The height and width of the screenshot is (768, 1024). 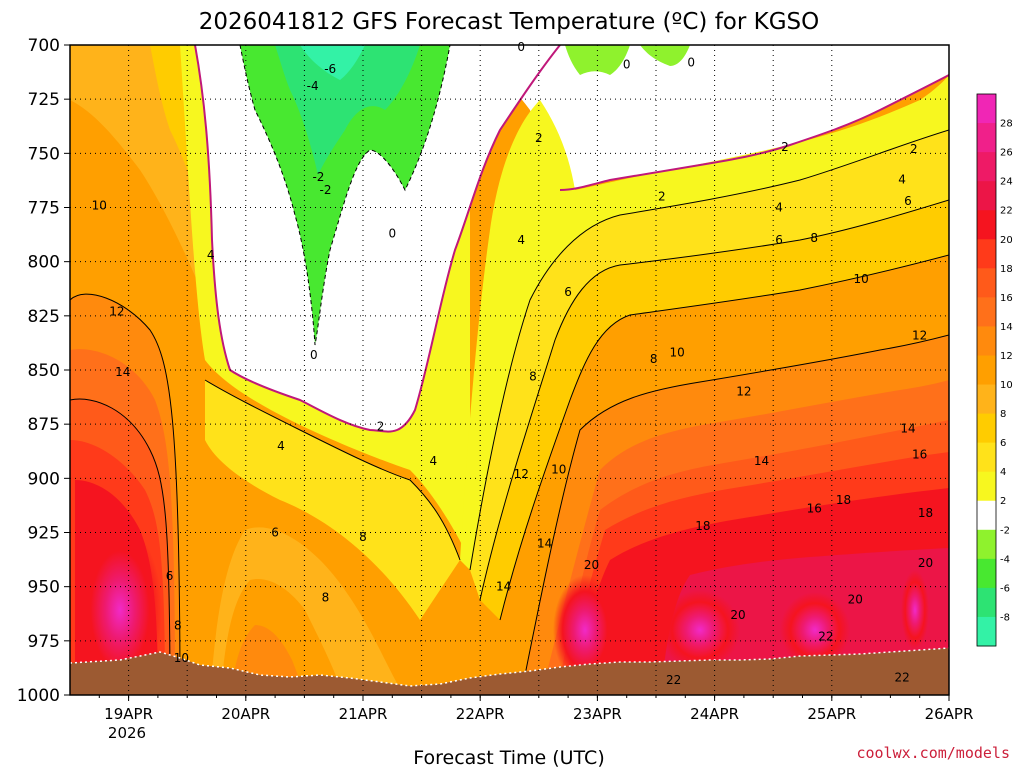 What do you see at coordinates (1003, 501) in the screenshot?
I see `colorbar-label: 2` at bounding box center [1003, 501].